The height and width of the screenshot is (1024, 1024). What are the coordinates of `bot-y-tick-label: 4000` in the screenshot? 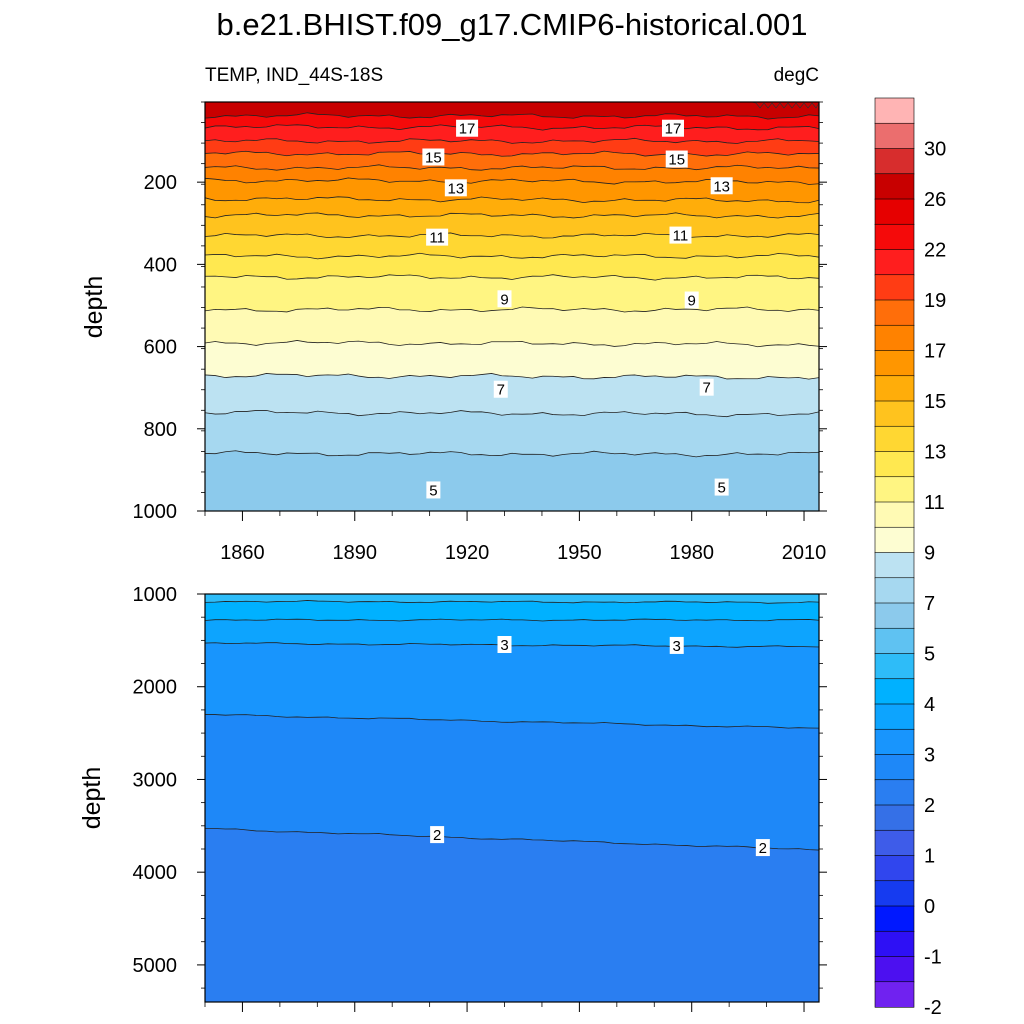 It's located at (155, 873).